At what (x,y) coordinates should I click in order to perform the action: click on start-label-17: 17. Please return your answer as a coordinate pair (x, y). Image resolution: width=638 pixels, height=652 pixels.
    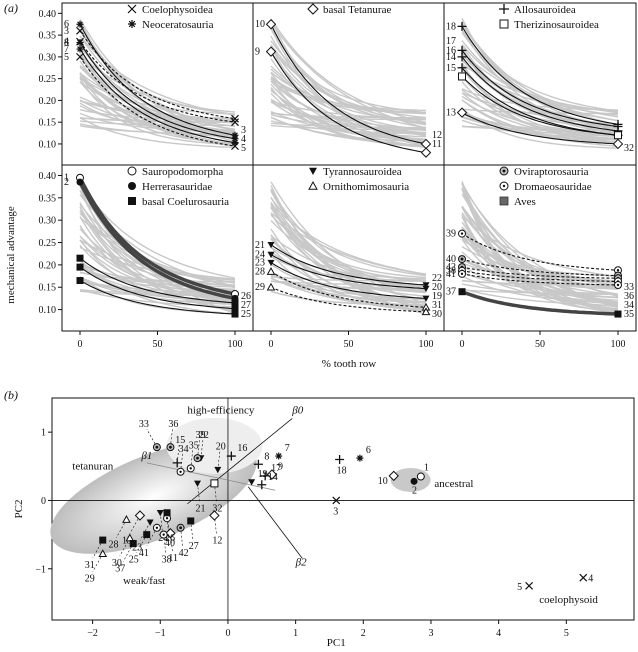
    Looking at the image, I should click on (451, 41).